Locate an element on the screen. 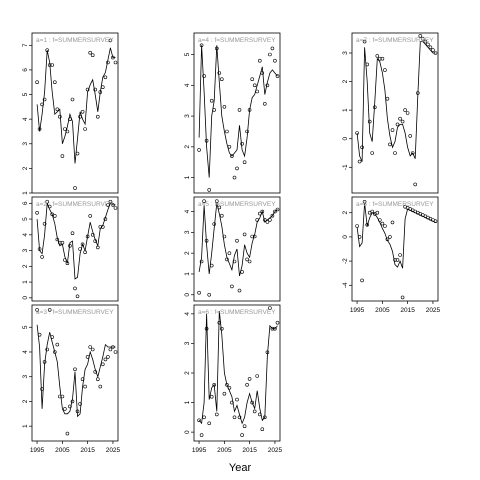  panel: 1 2 3 4 5 6 7 a=1 : f=SUMMERSURVEY is located at coordinates (70, 113).